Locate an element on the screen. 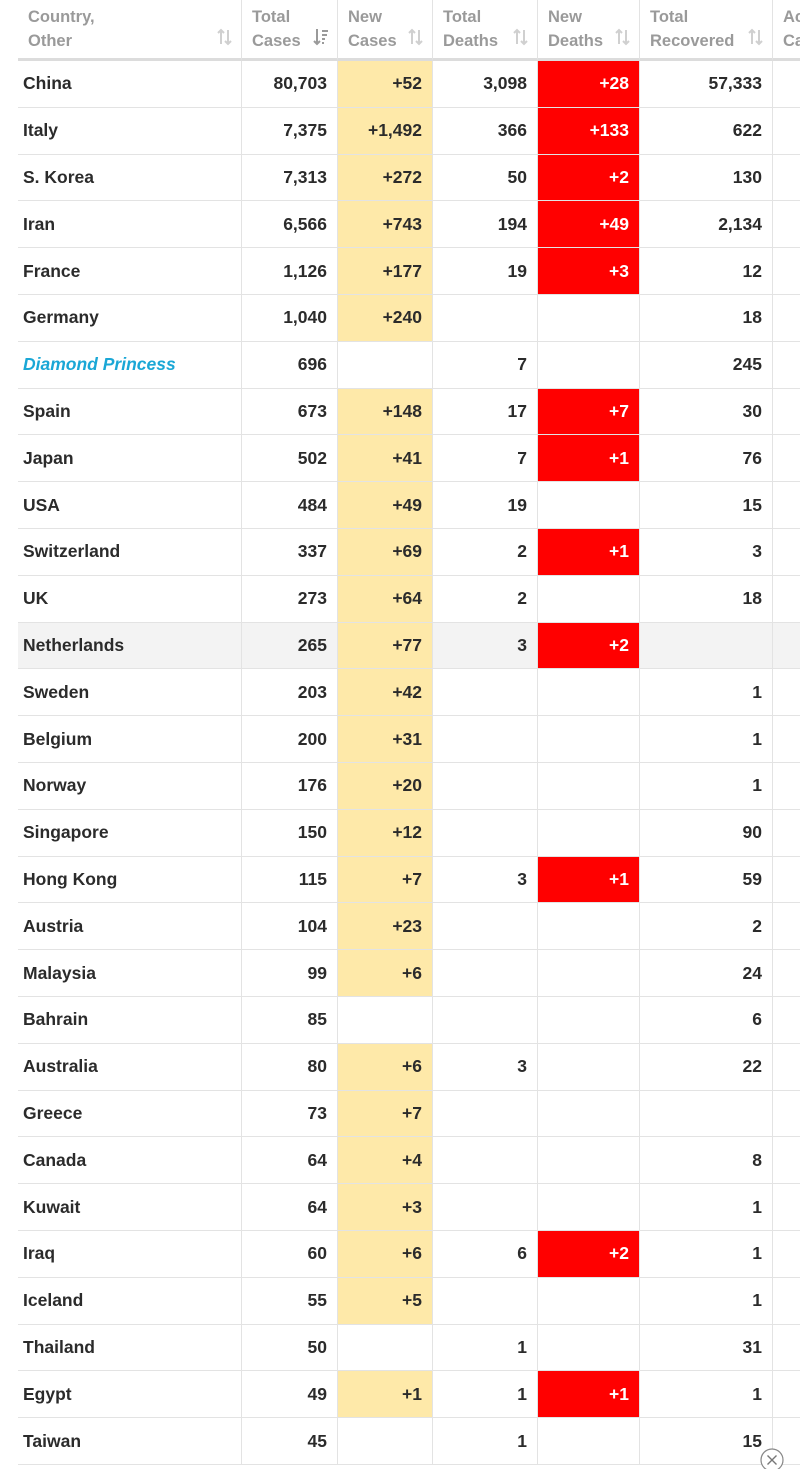 The width and height of the screenshot is (800, 1469). value-cell: 45 is located at coordinates (290, 1441).